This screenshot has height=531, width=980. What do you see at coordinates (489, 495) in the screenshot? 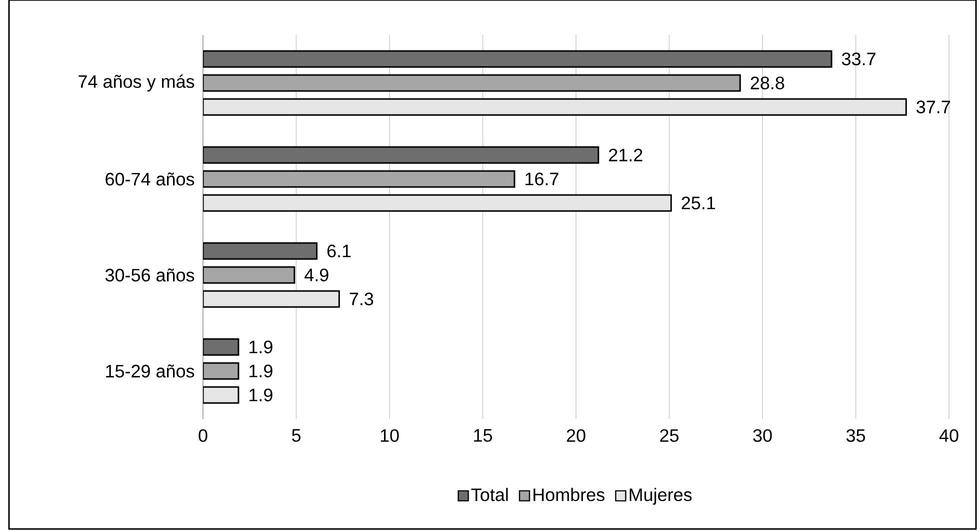
I see `legend-label: Total` at bounding box center [489, 495].